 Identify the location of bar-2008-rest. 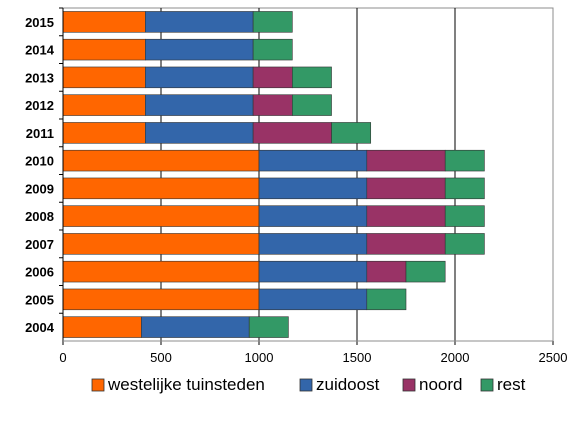
(464, 216).